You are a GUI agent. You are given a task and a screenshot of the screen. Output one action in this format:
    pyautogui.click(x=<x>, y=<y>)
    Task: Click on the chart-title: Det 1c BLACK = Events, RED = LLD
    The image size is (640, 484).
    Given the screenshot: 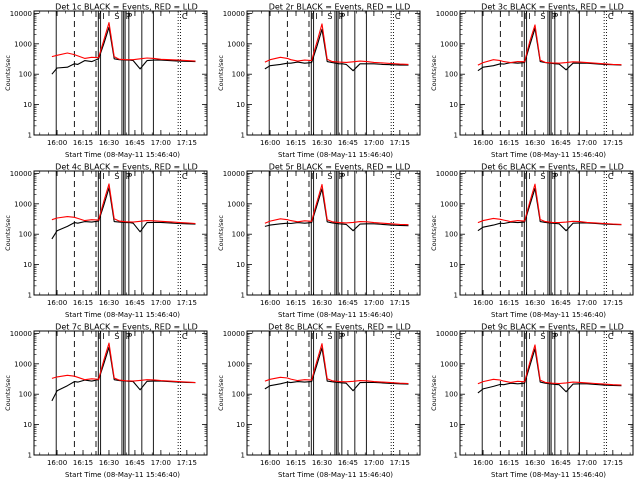 What is the action you would take?
    pyautogui.click(x=126, y=7)
    